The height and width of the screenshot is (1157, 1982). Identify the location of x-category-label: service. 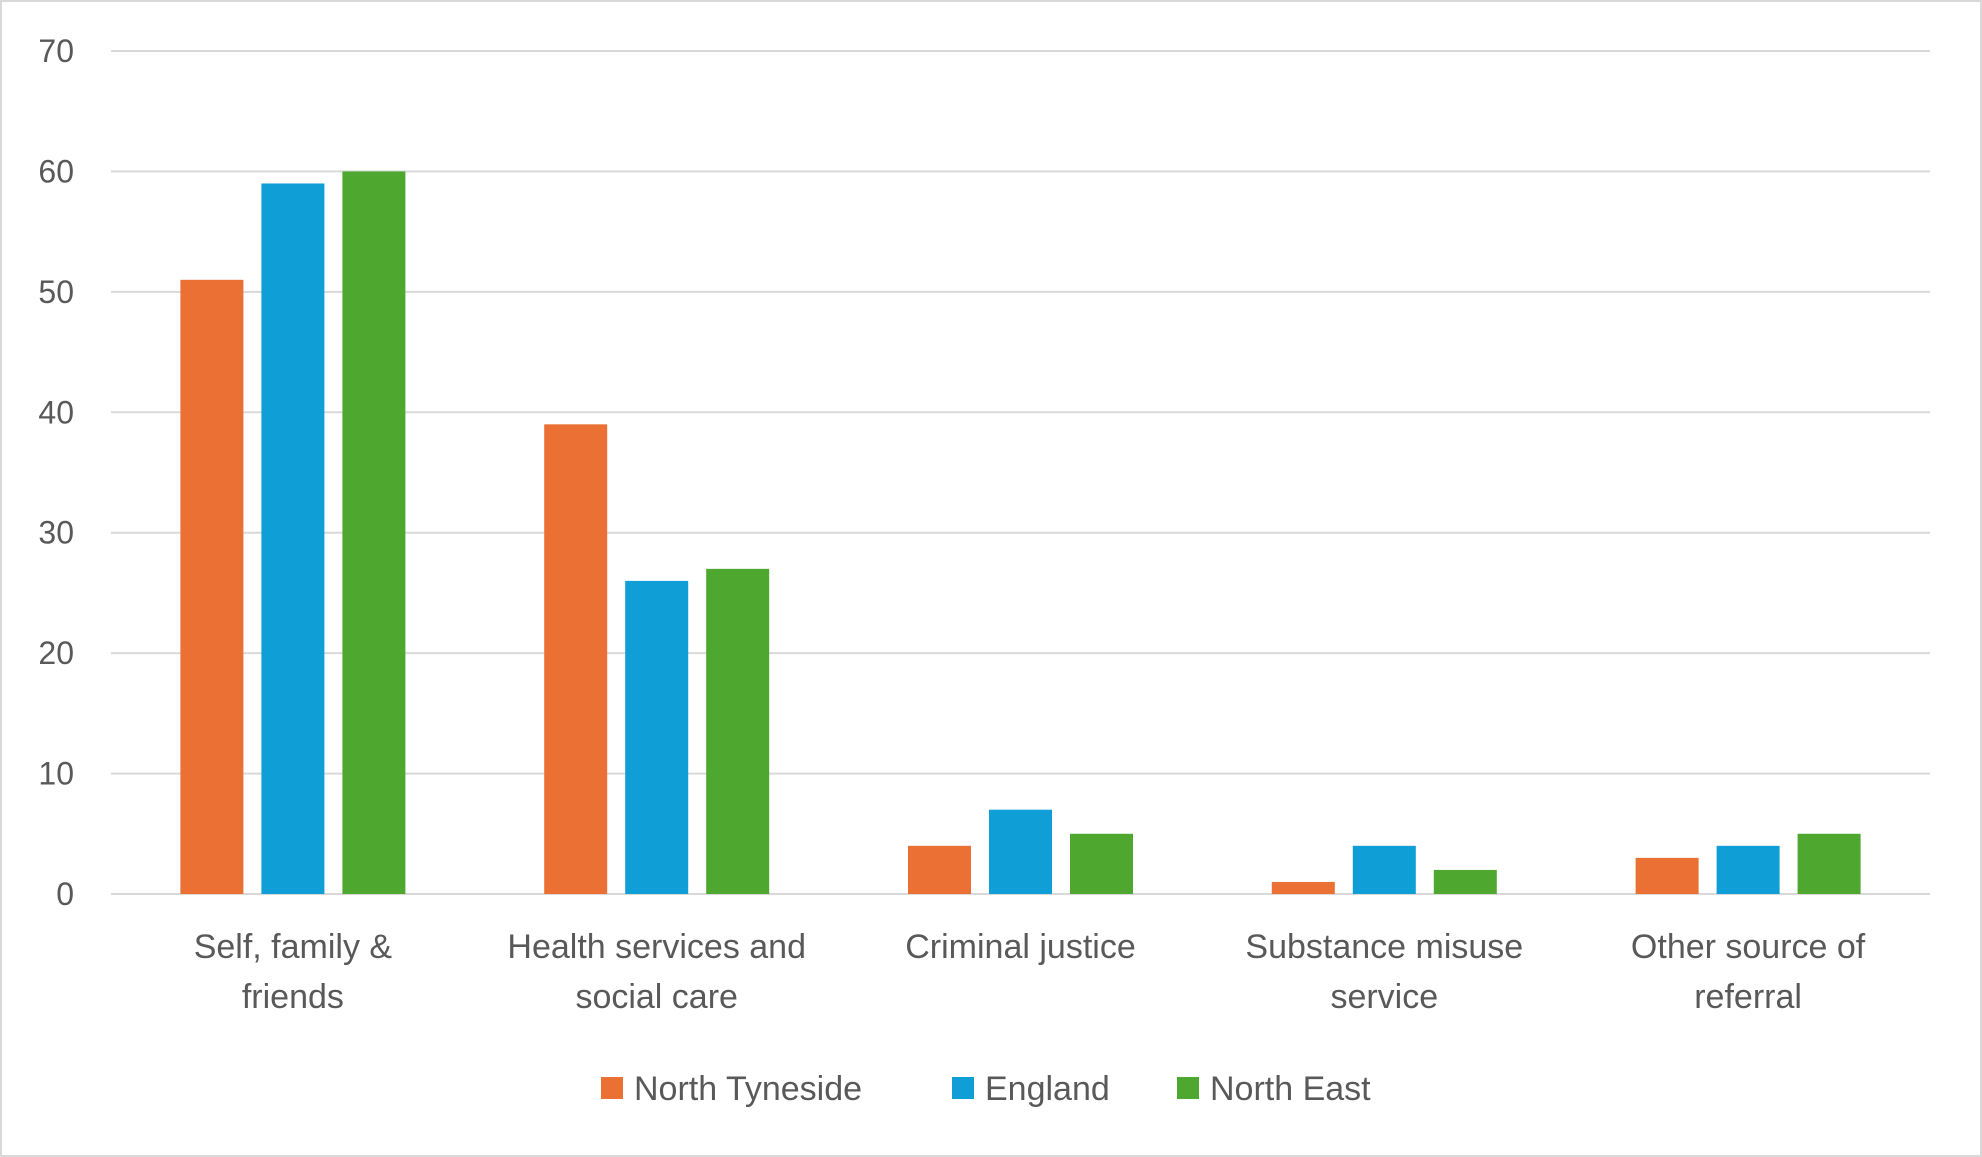
(1384, 997).